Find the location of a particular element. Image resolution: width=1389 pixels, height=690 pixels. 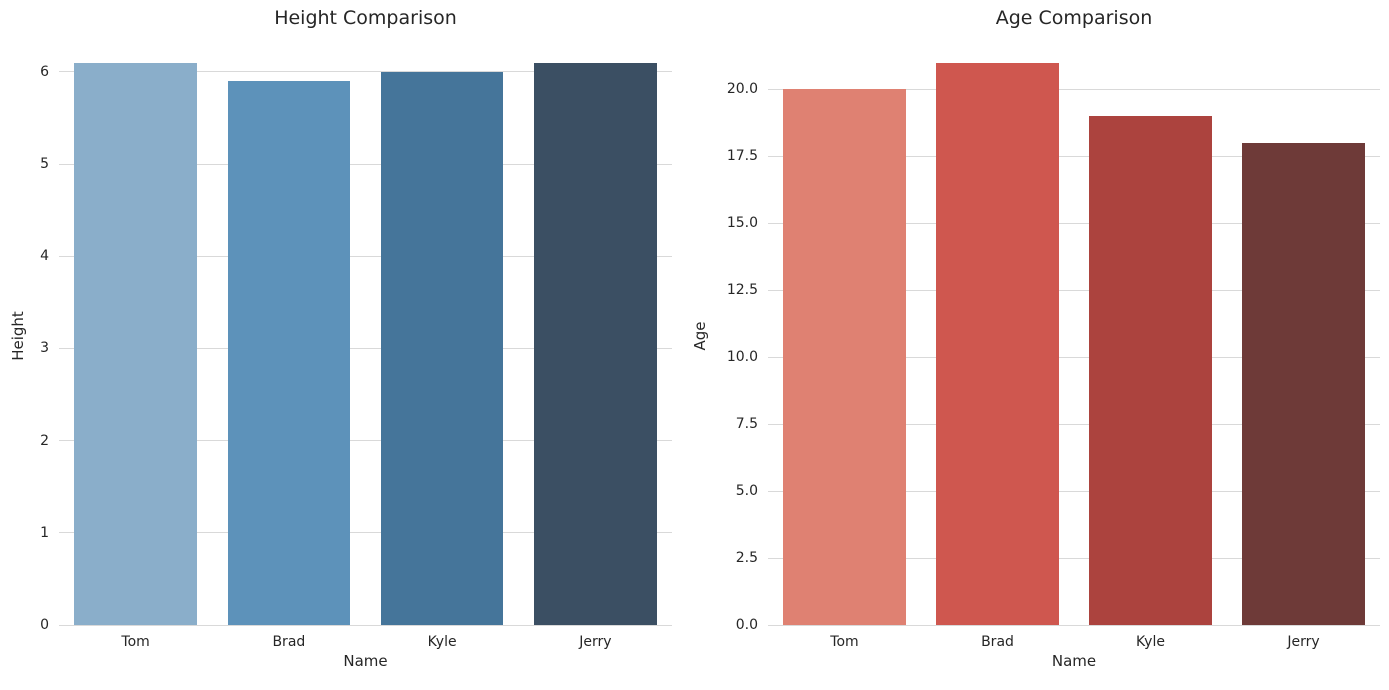

y-tick-label: 2.5 is located at coordinates (746, 558).